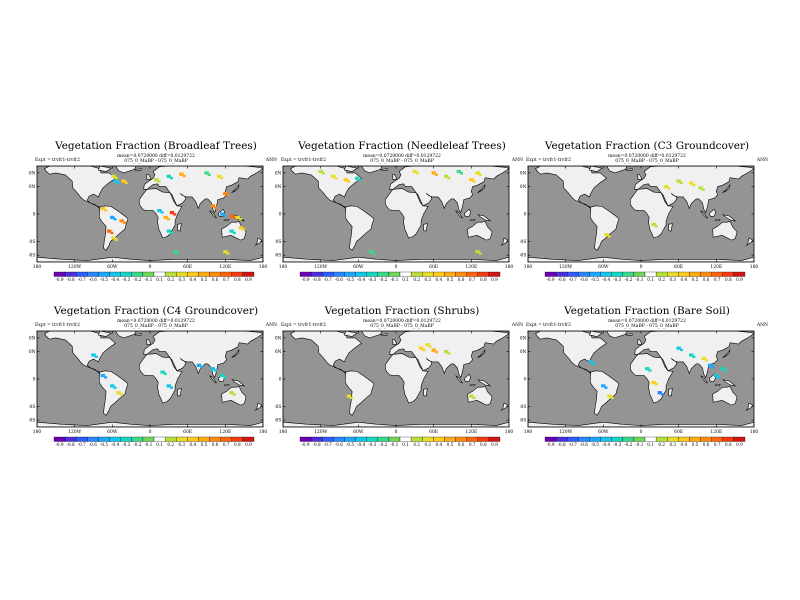 This screenshot has height=600, width=800. What do you see at coordinates (306, 279) in the screenshot?
I see `colorbar-label: -0.9` at bounding box center [306, 279].